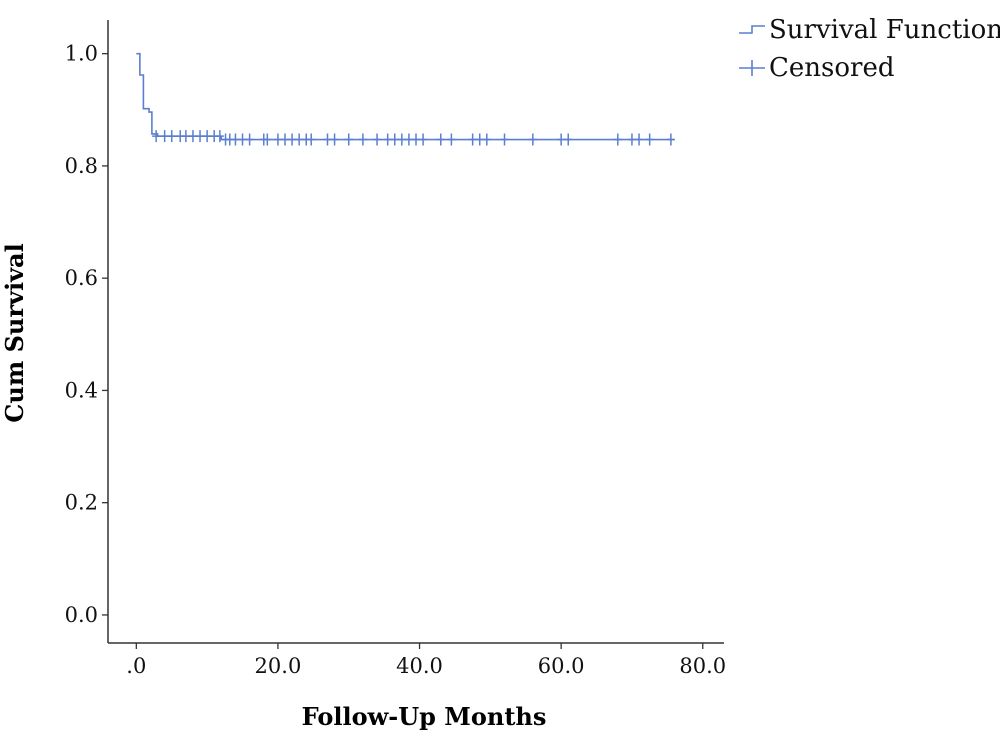  I want to click on legend-item-survival-function: Survival Function, so click(869, 30).